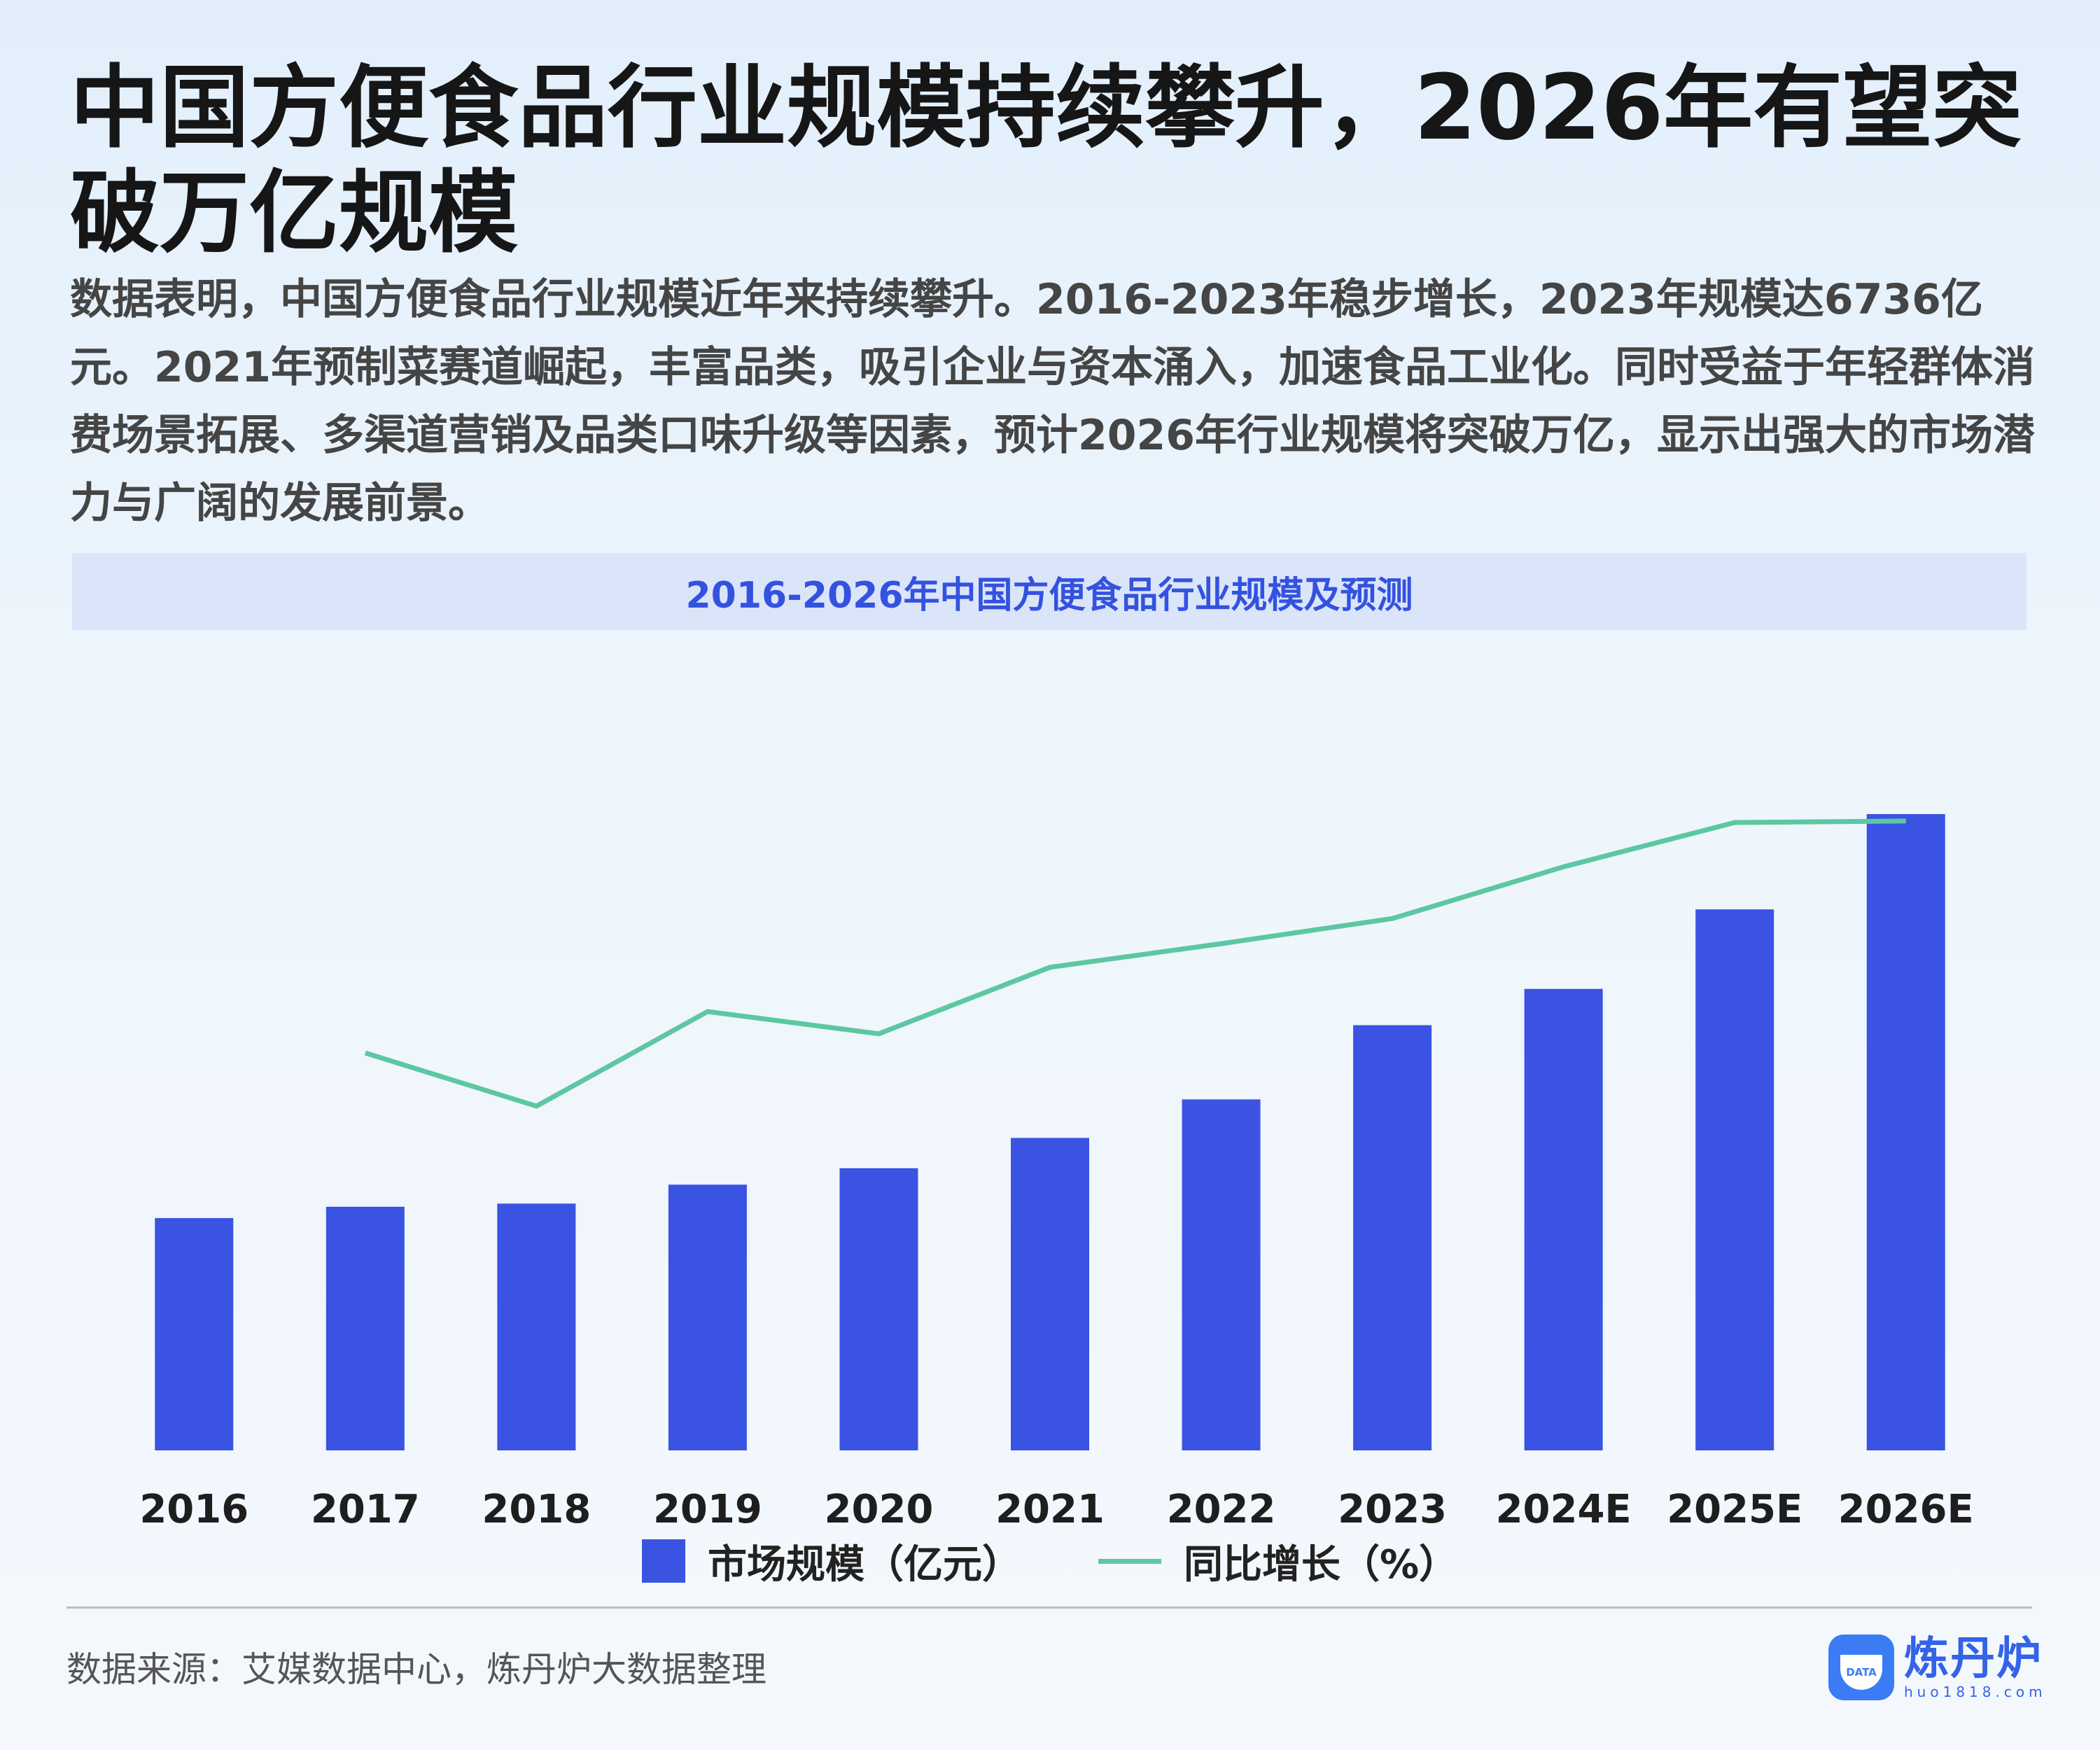 The height and width of the screenshot is (1750, 2100). Describe the element at coordinates (1321, 1564) in the screenshot. I see `legend-label-growth: 同比增长（%）` at that location.